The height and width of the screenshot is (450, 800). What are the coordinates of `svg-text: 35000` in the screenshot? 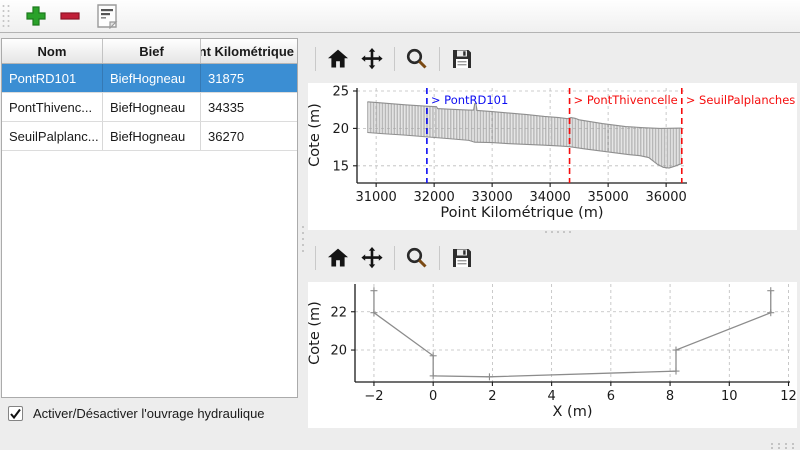 It's located at (607, 197).